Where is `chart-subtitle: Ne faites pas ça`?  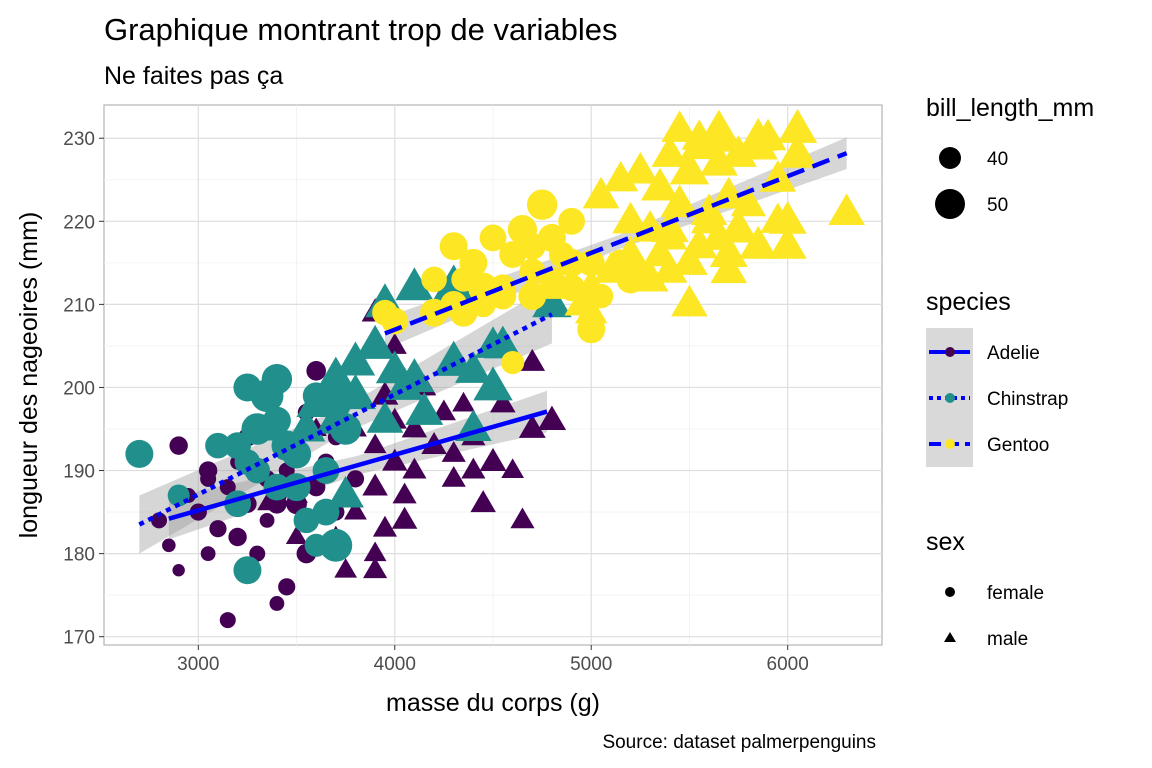
chart-subtitle: Ne faites pas ça is located at coordinates (193, 76).